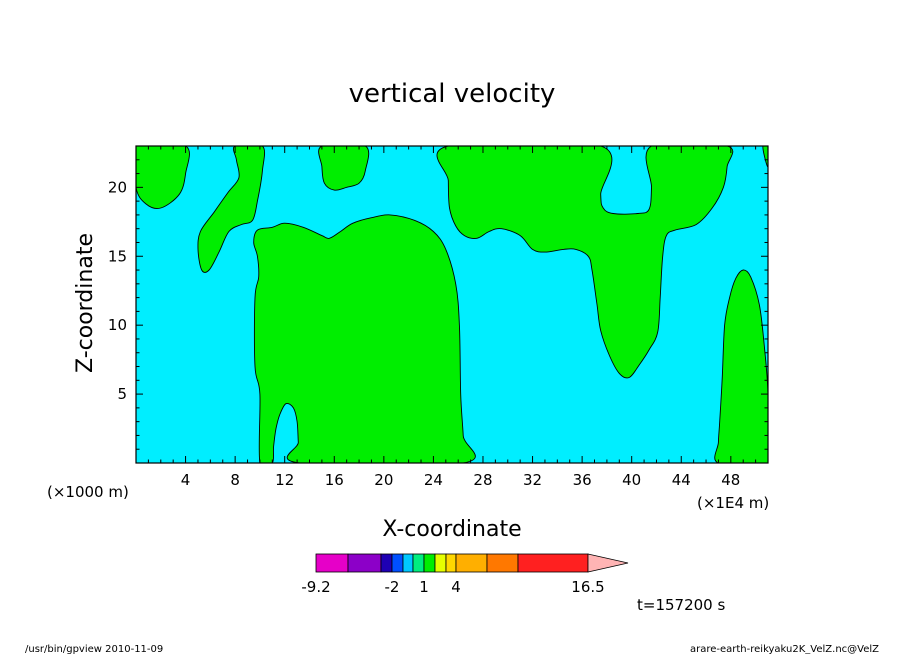  I want to click on x-tick-label: 20, so click(383, 480).